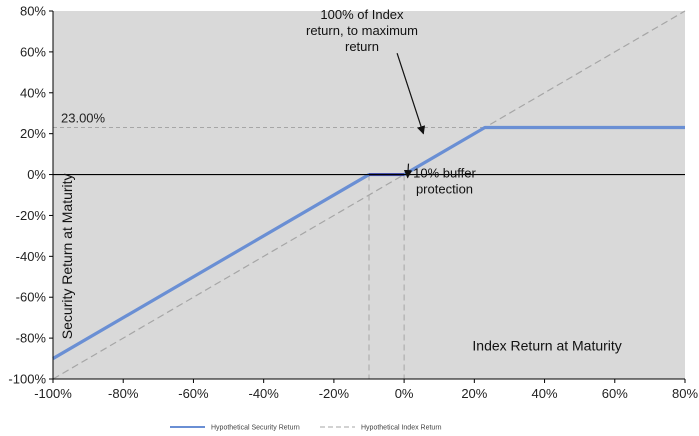 The height and width of the screenshot is (436, 699). I want to click on legend-label-security: Hypothetical Security Return, so click(255, 428).